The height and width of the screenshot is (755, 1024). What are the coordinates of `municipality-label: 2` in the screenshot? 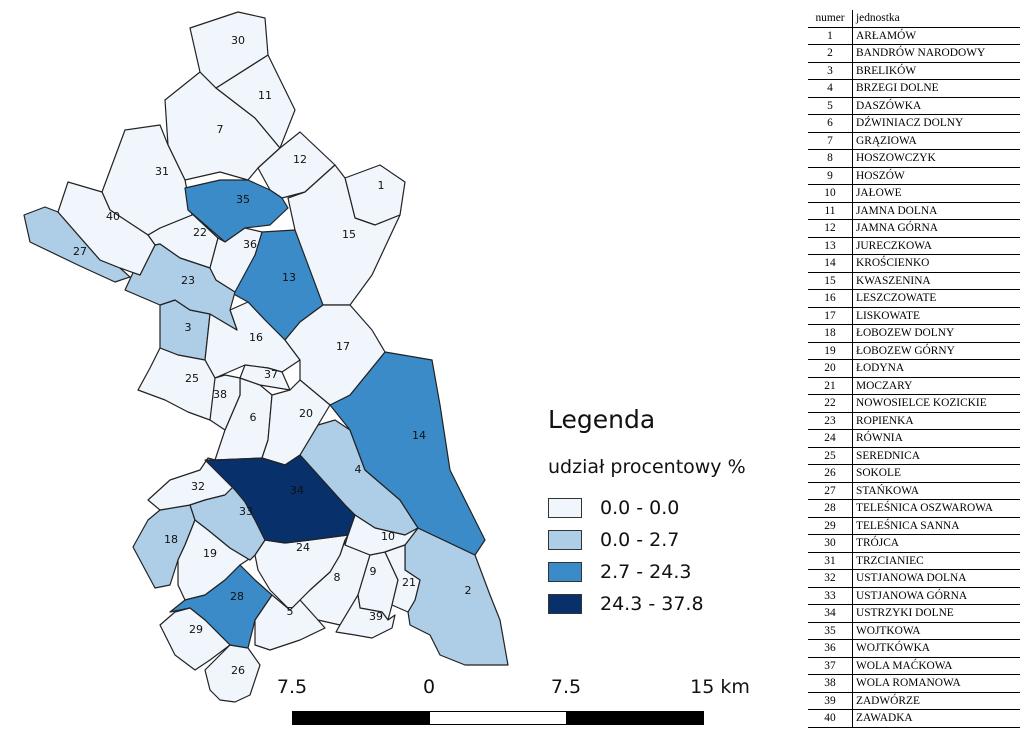 It's located at (468, 590).